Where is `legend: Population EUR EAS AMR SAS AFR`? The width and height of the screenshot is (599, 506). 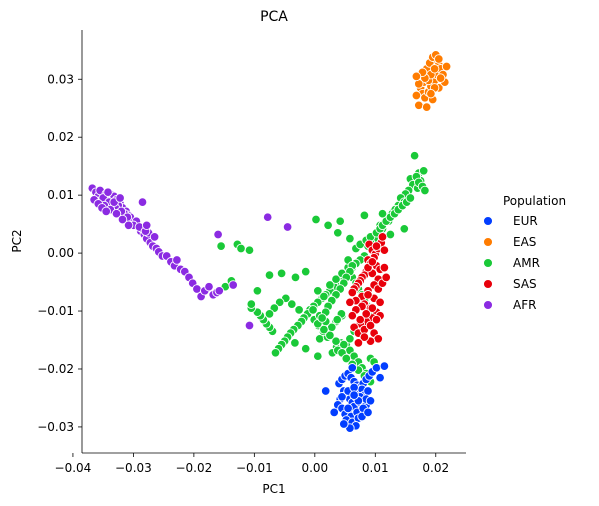 legend: Population EUR EAS AMR SAS AFR is located at coordinates (524, 253).